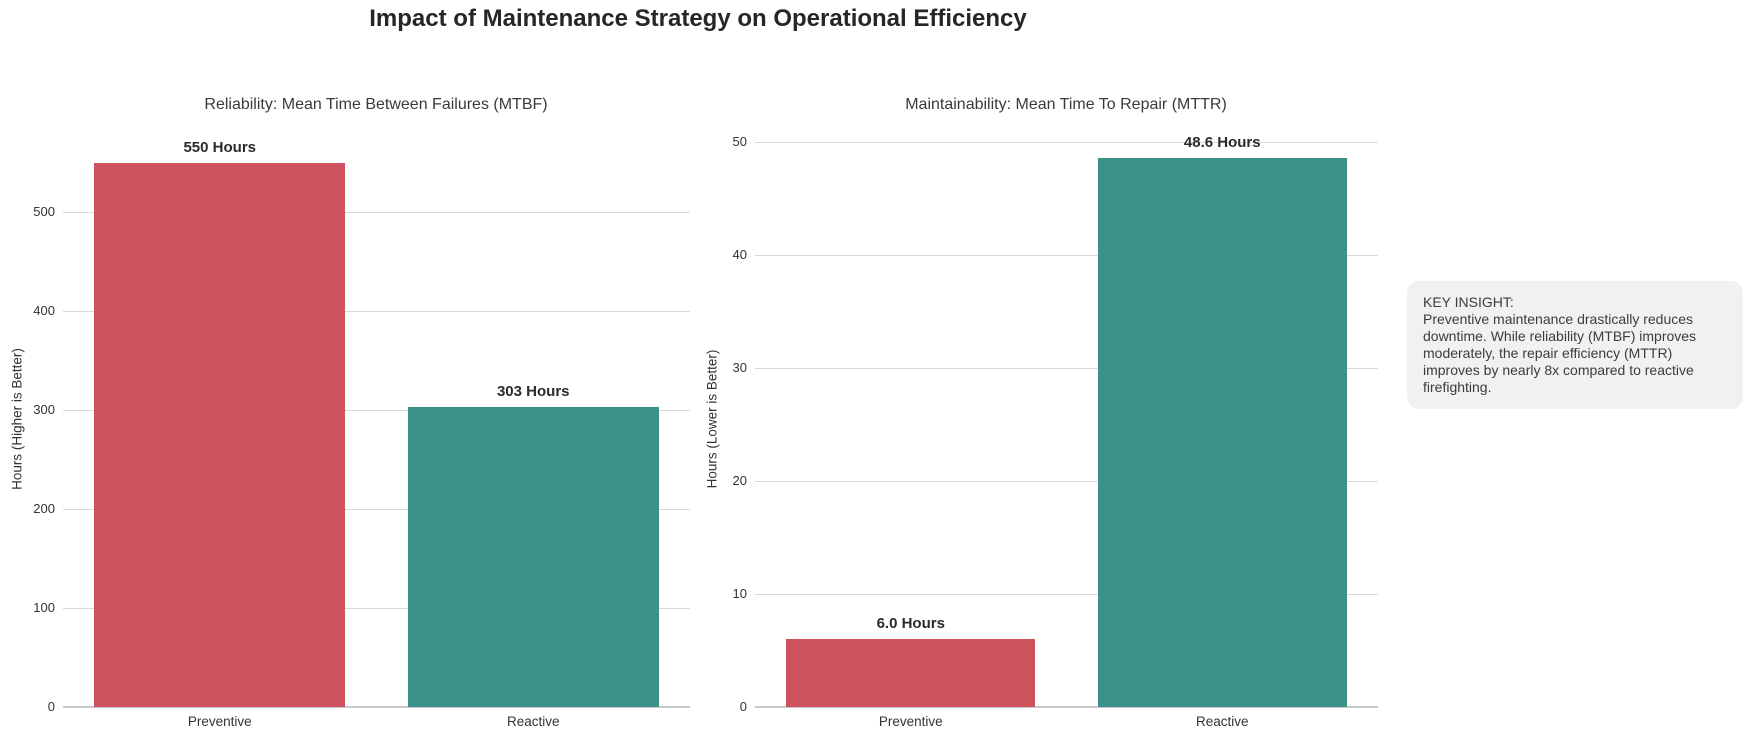  I want to click on tick-label: 200, so click(44, 509).